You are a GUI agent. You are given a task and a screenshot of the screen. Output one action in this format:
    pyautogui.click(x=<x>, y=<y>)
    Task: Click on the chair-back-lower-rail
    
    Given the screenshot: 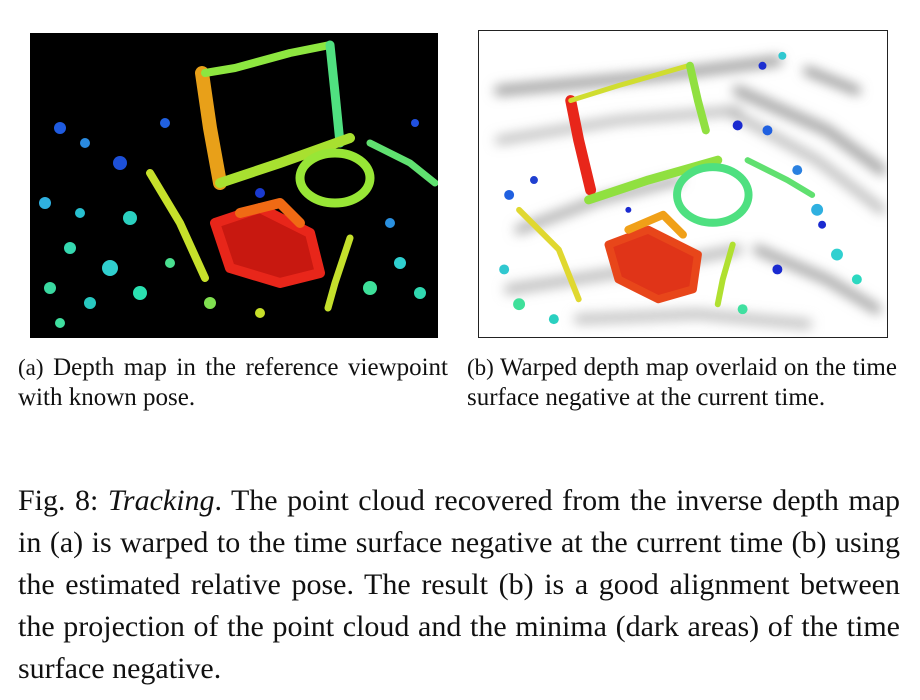 What is the action you would take?
    pyautogui.click(x=285, y=160)
    